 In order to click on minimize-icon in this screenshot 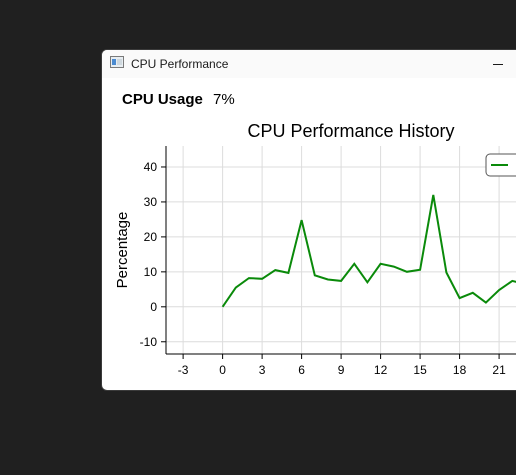, I will do `click(498, 64)`.